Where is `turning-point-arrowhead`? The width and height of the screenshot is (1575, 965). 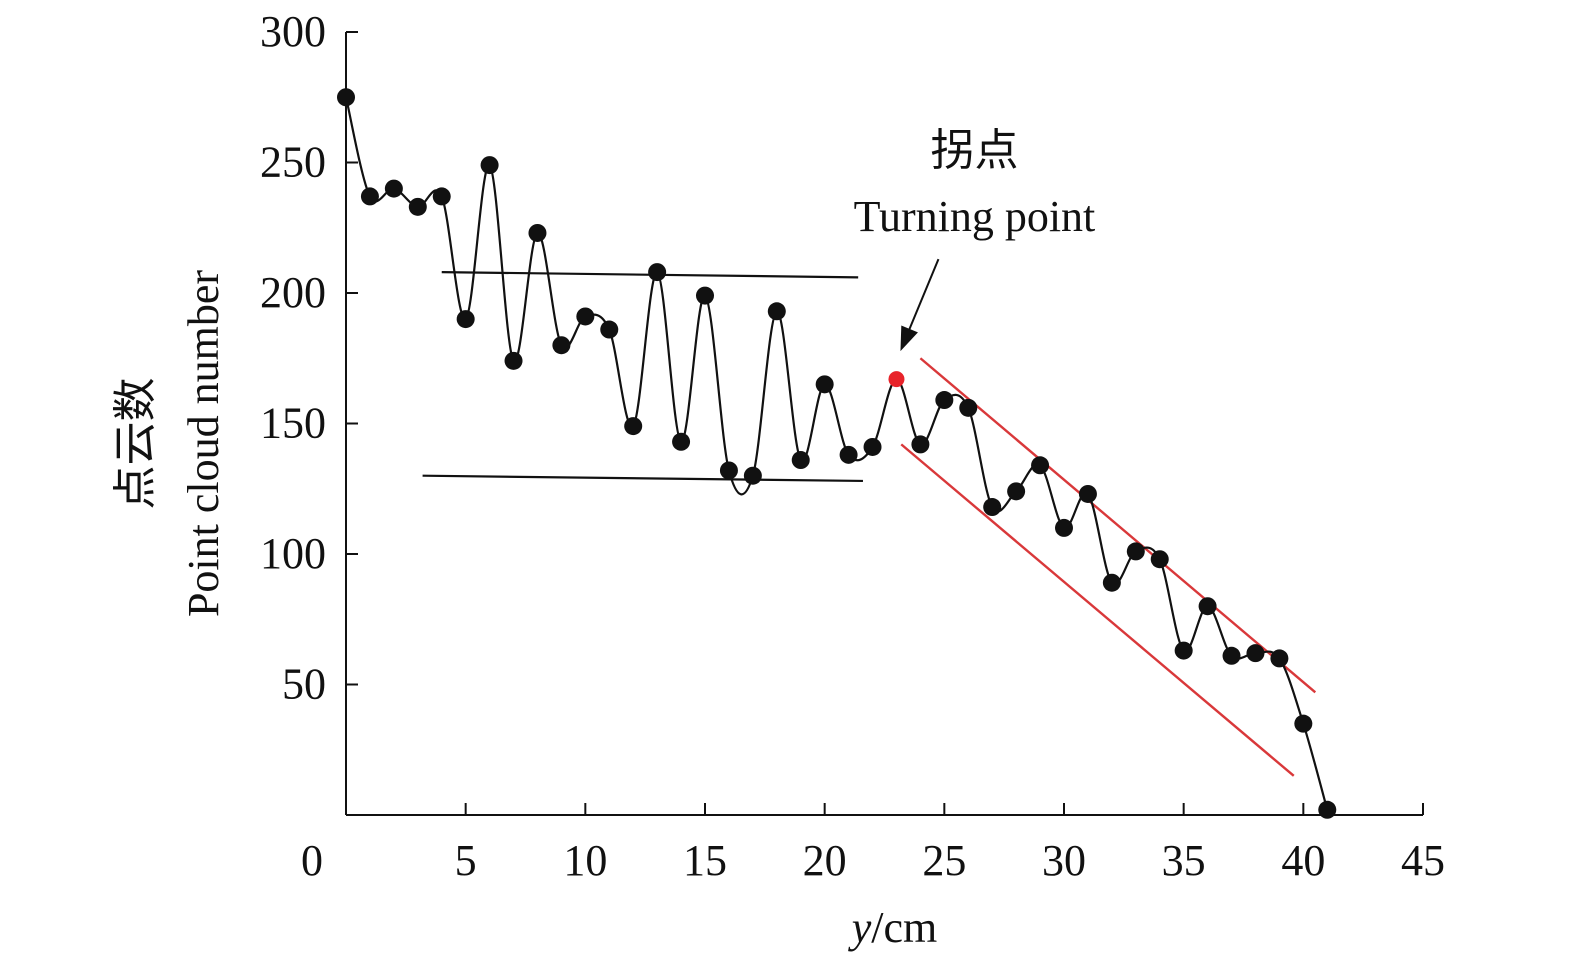 turning-point-arrowhead is located at coordinates (909, 338).